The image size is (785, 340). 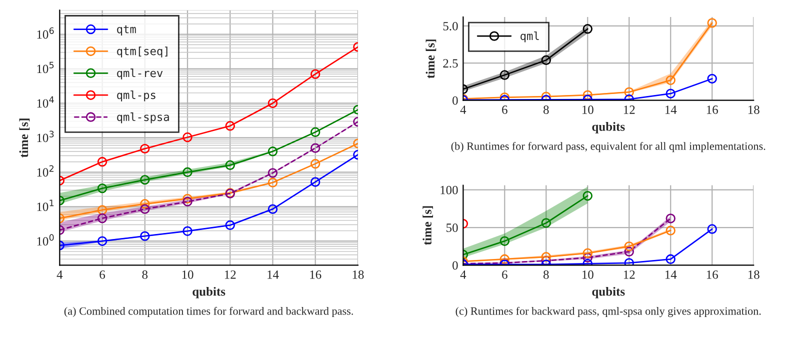 What do you see at coordinates (449, 190) in the screenshot?
I see `y-tick-label: 100` at bounding box center [449, 190].